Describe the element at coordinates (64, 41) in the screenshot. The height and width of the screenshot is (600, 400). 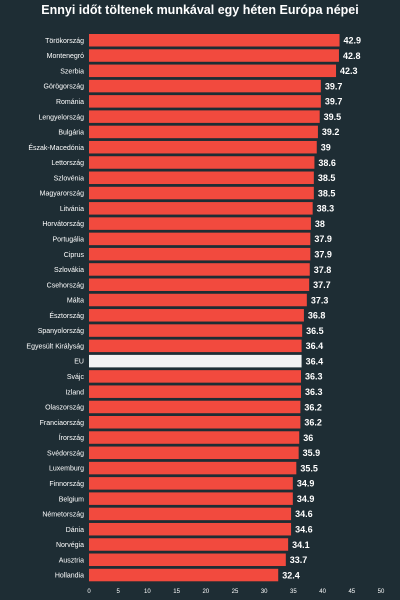
I see `category-label: Törökország` at that location.